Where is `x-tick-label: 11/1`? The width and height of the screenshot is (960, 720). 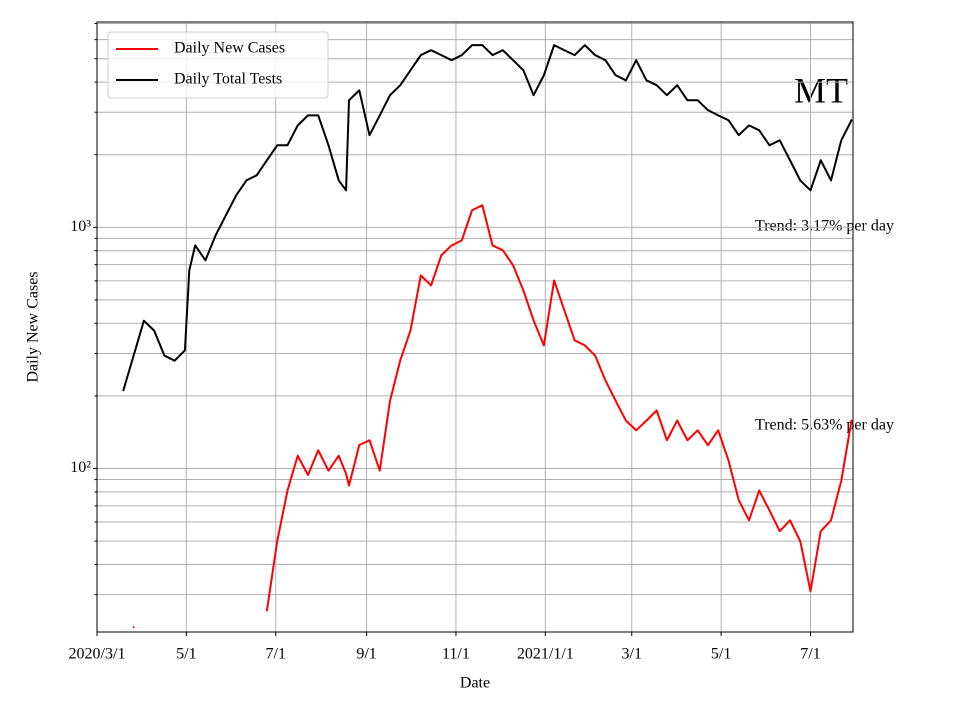
x-tick-label: 11/1 is located at coordinates (456, 654).